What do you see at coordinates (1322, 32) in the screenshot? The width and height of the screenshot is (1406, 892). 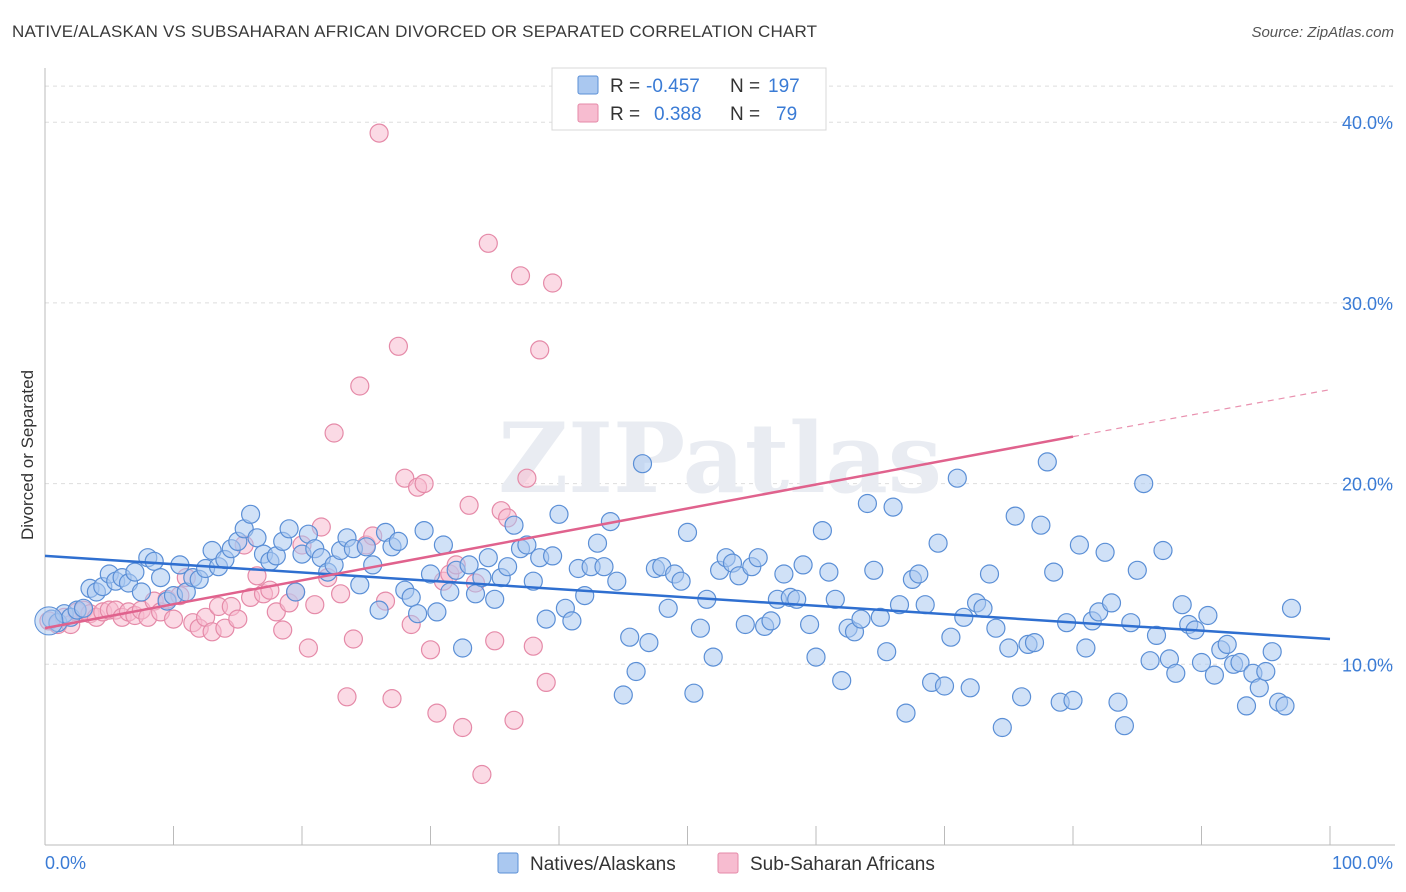 I see `chart-source: Source: ZipAtlas.com` at bounding box center [1322, 32].